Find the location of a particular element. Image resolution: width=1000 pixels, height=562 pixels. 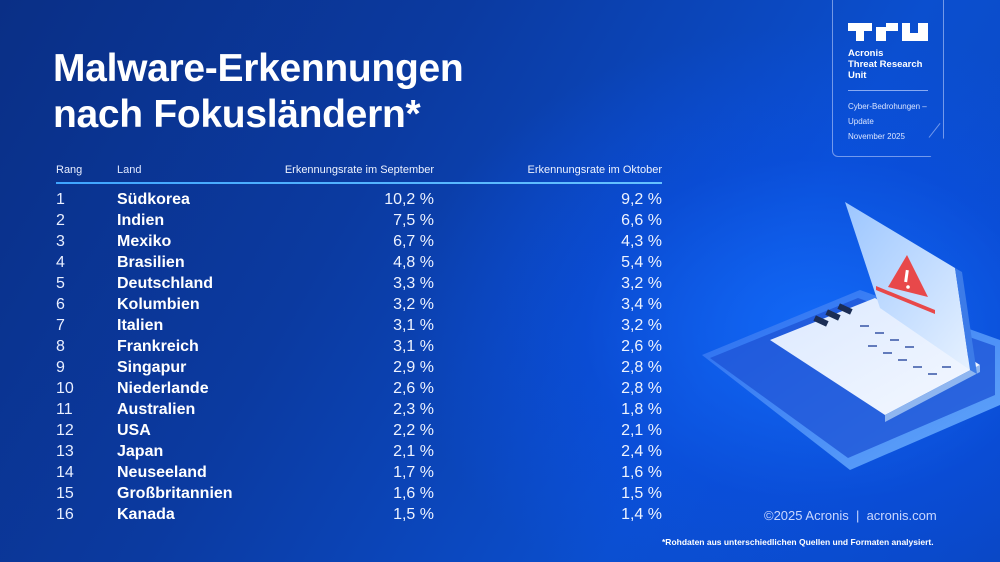

row-country: Italien is located at coordinates (140, 325).